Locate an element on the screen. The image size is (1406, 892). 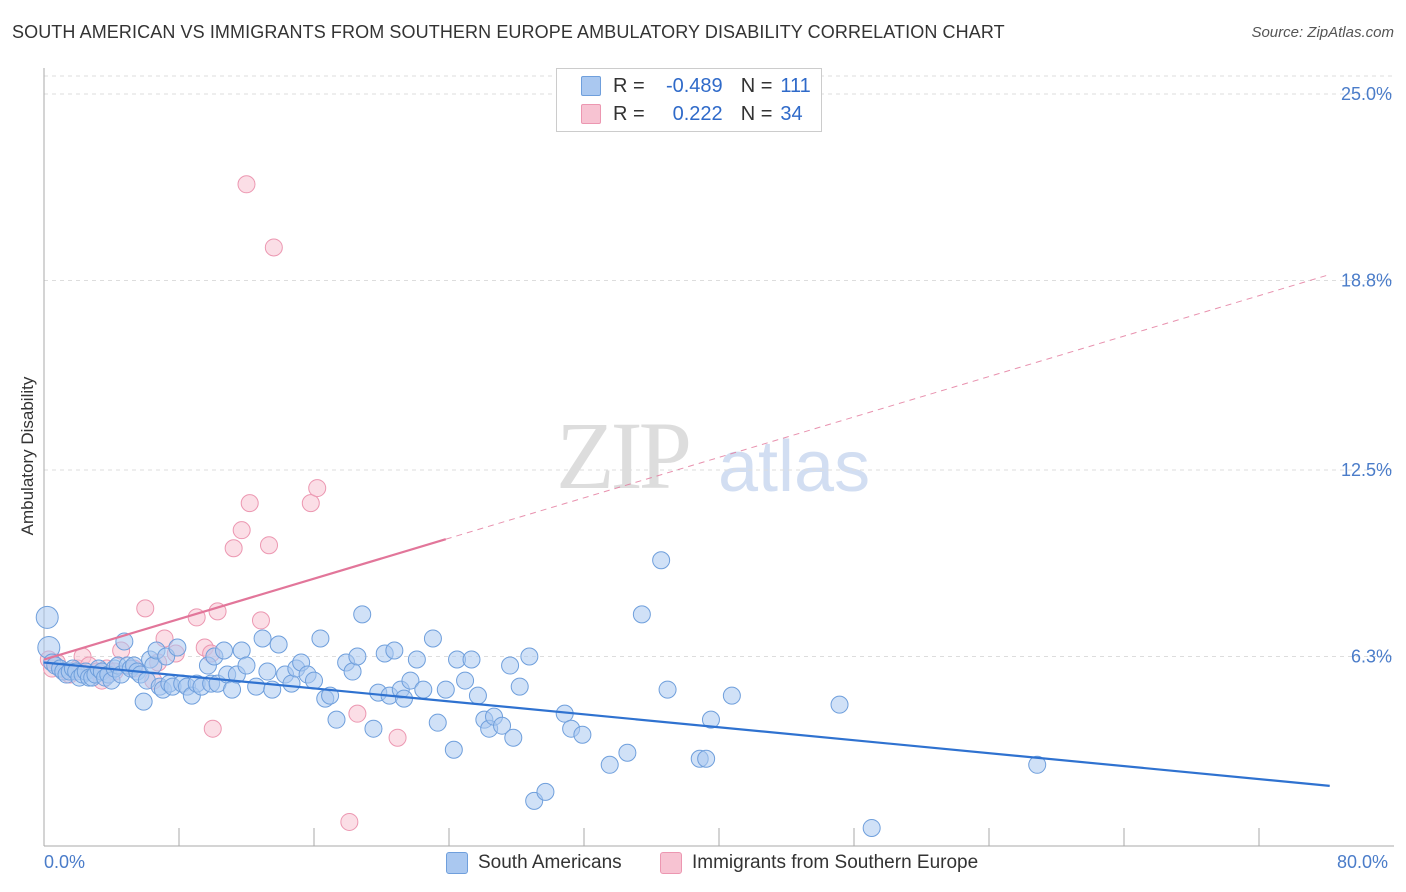
legend-row-south-americans: R = -0.489 N = 111 is located at coordinates (696, 86).